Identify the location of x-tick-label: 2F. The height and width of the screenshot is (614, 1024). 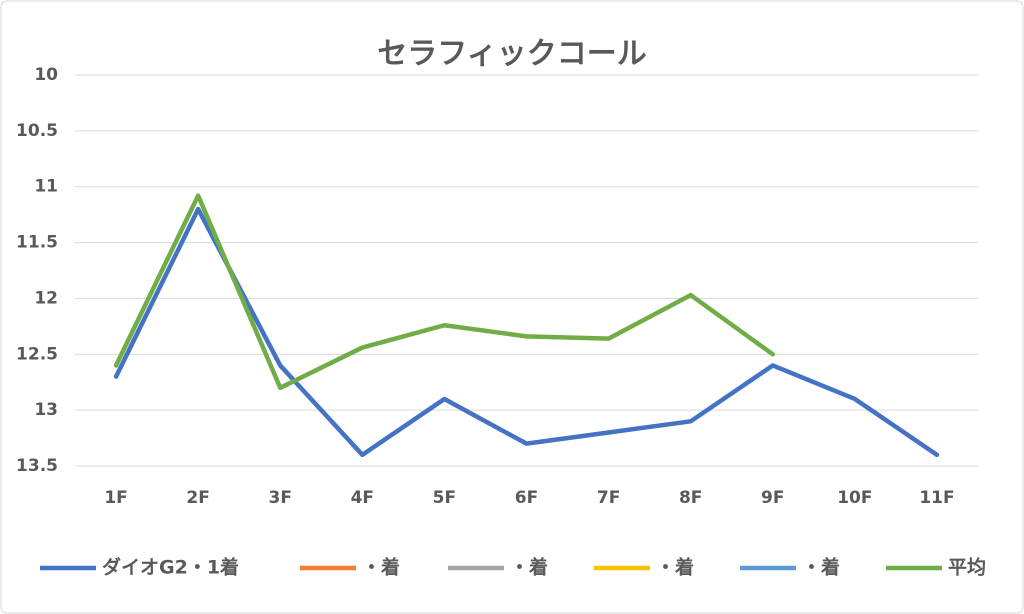
(197, 498).